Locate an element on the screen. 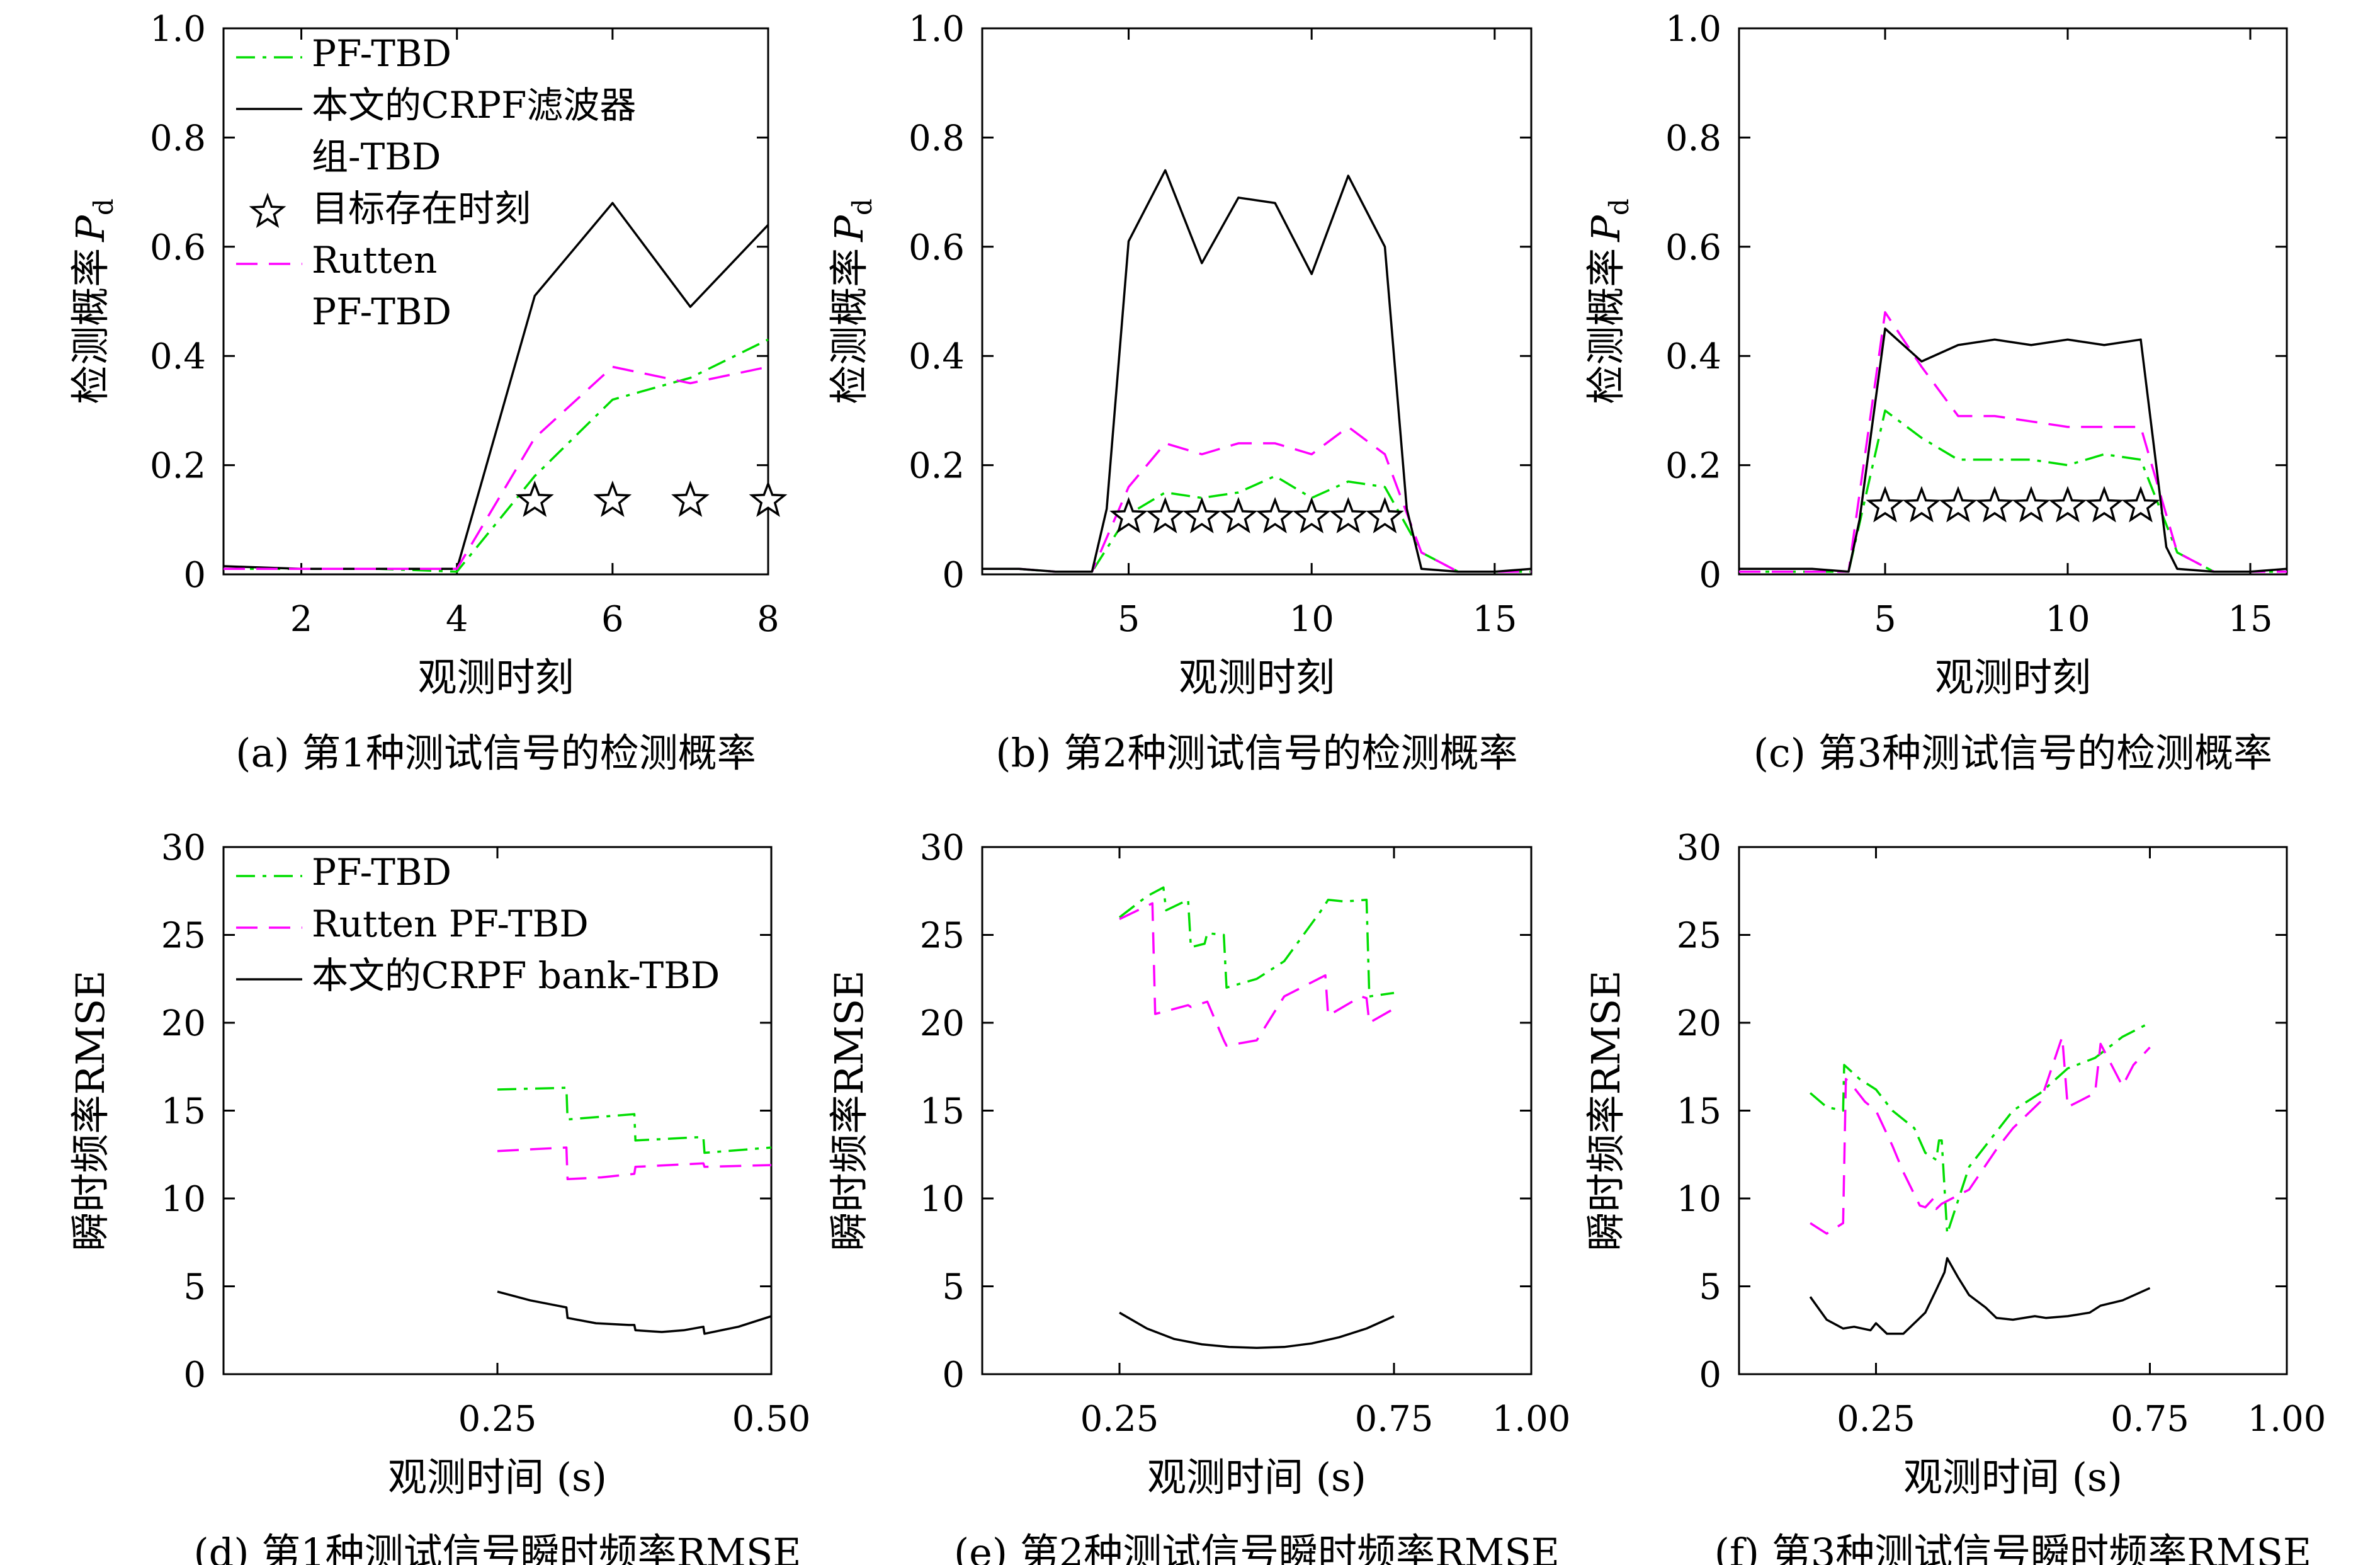 The width and height of the screenshot is (2380, 1565). x-tick-label: 0.75 is located at coordinates (2150, 1420).